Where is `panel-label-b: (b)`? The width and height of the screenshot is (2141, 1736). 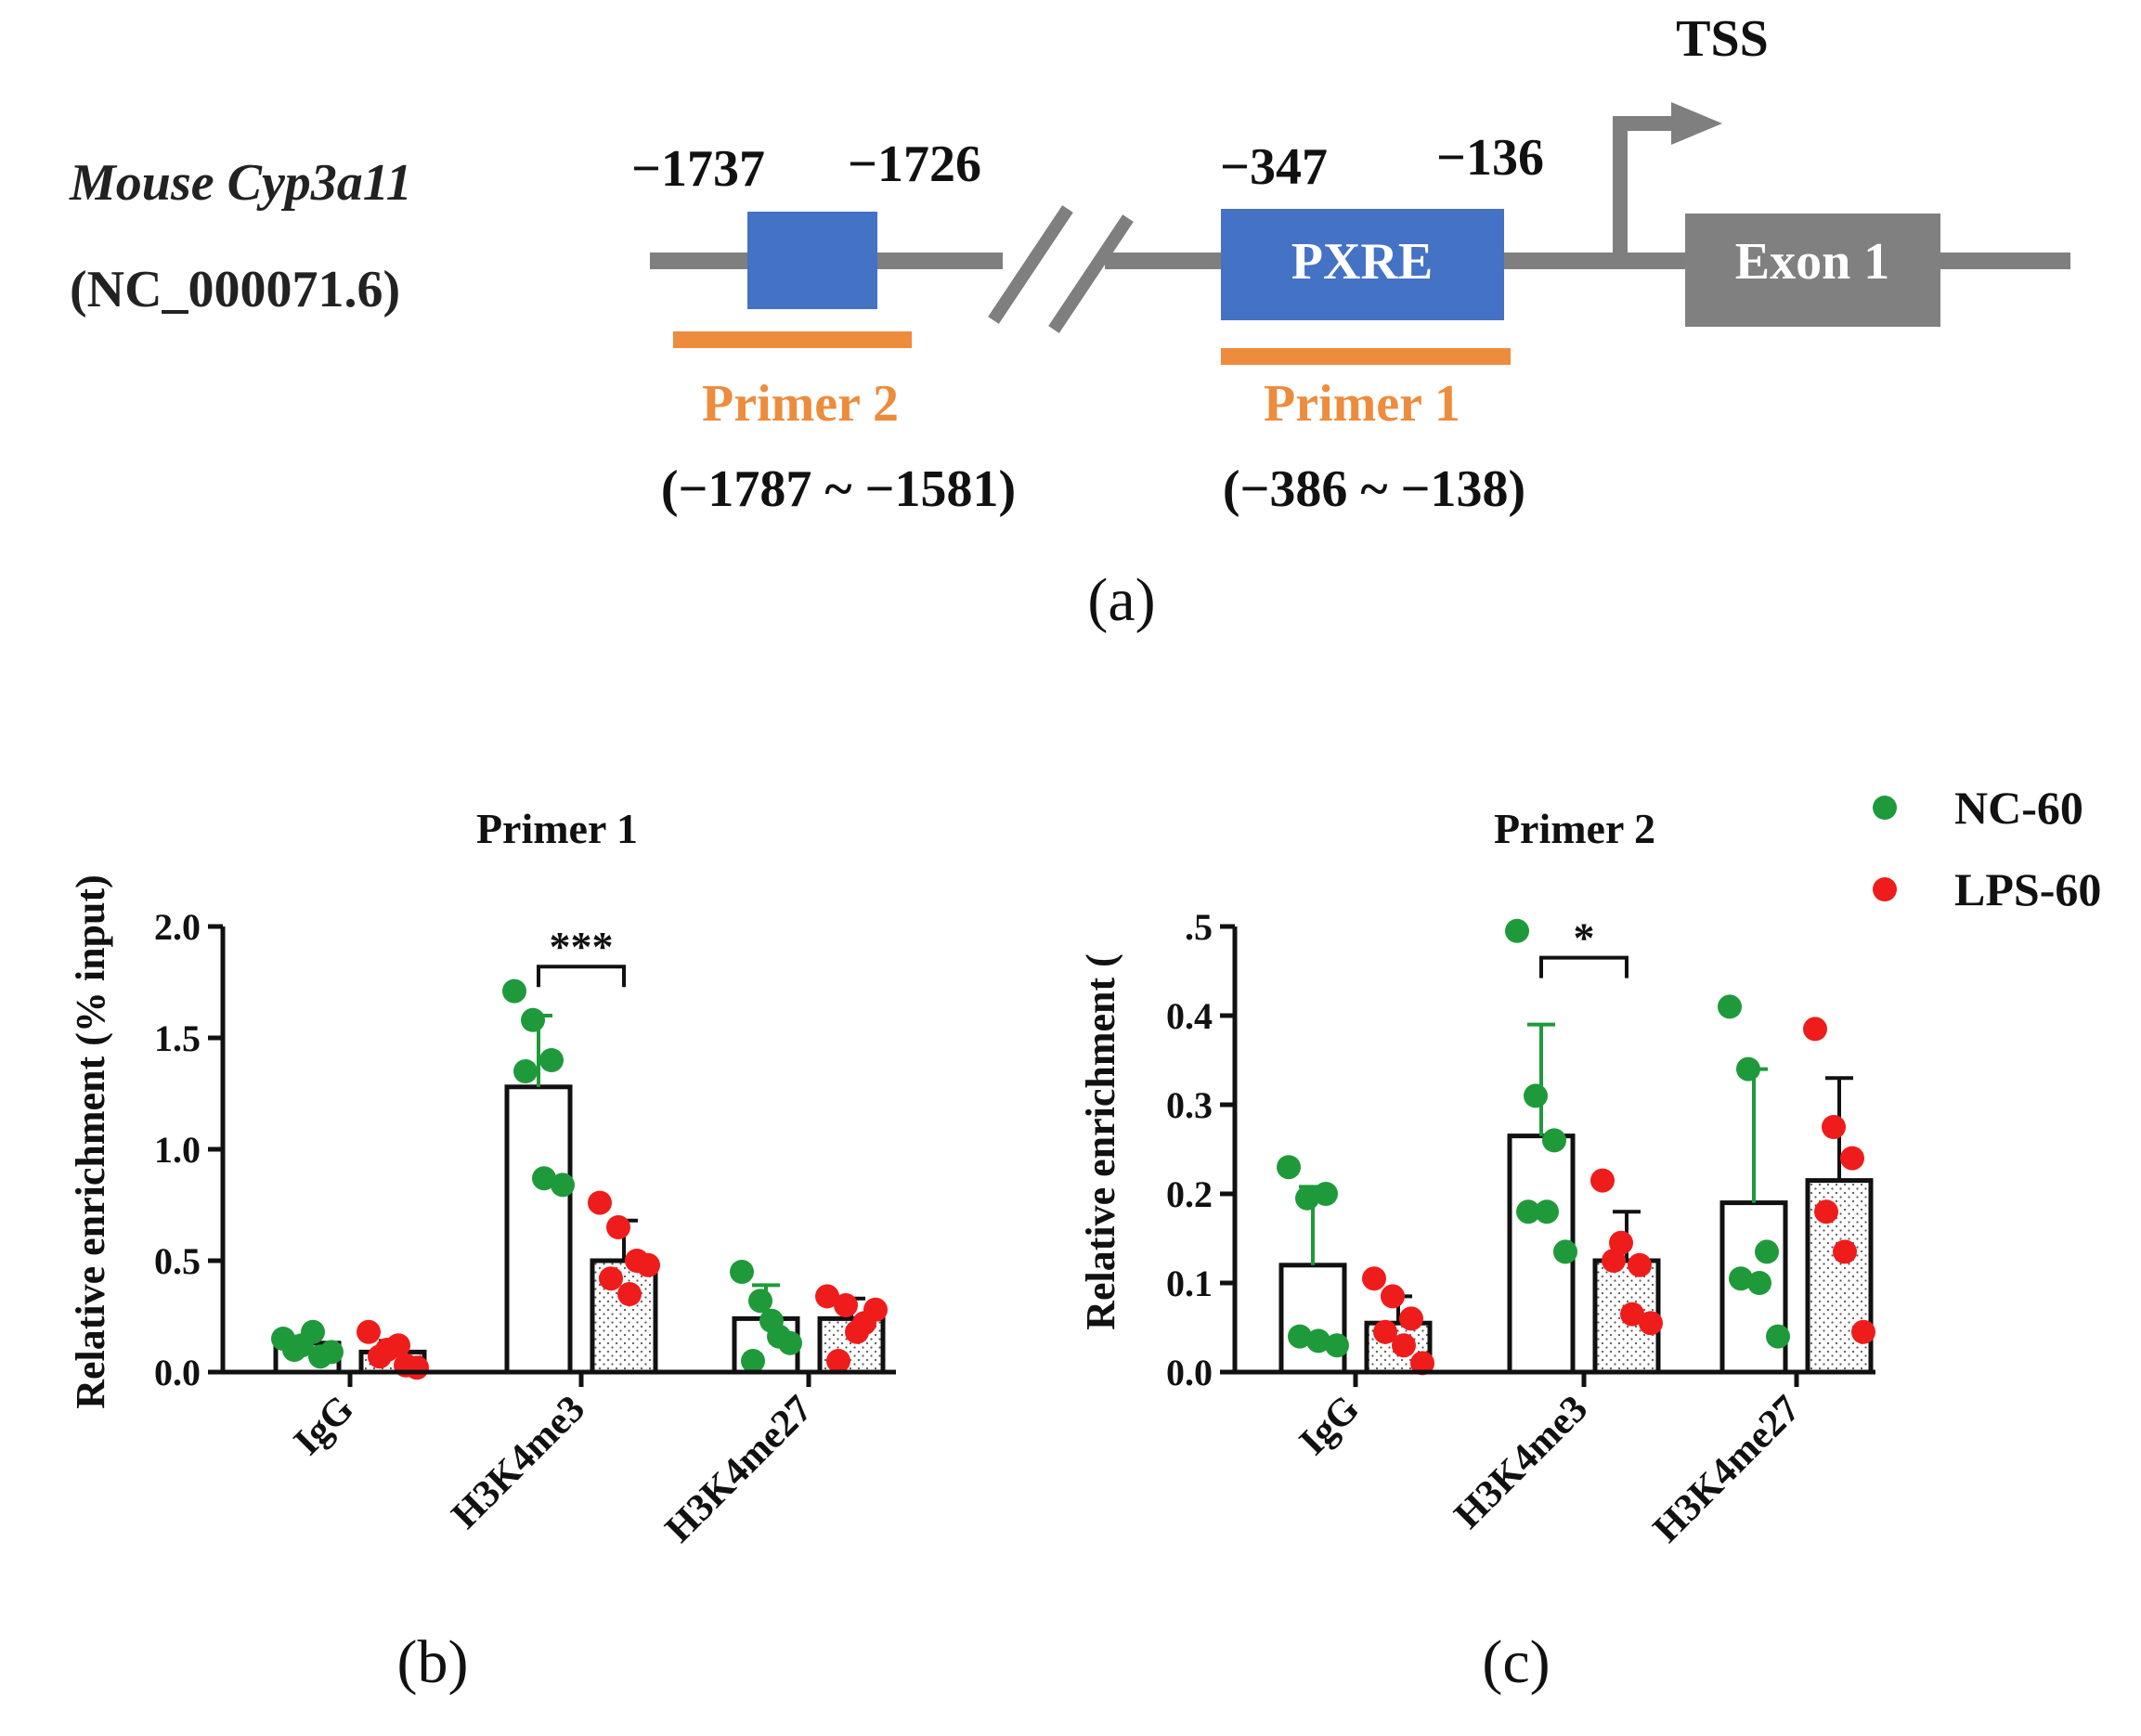
panel-label-b: (b) is located at coordinates (433, 1662).